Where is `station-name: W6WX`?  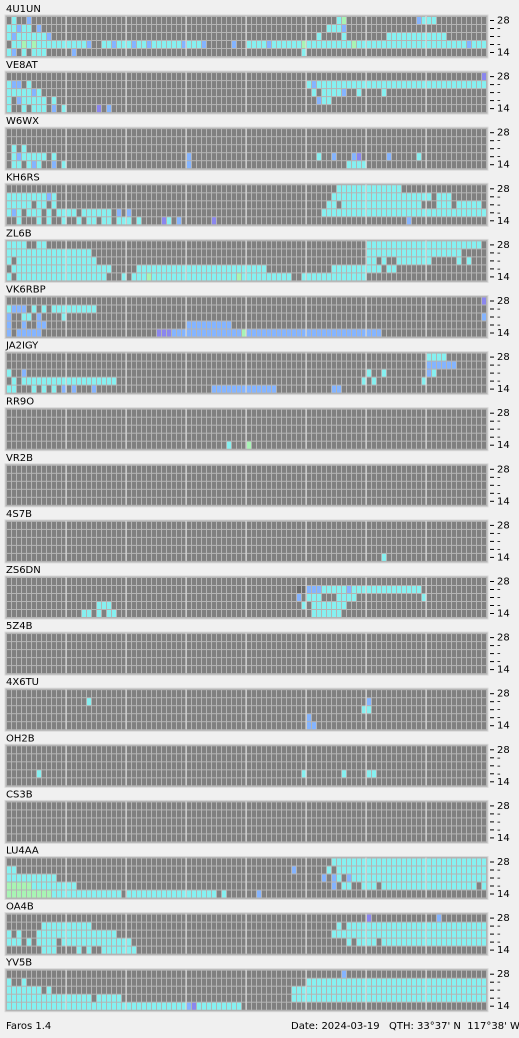 station-name: W6WX is located at coordinates (22, 121).